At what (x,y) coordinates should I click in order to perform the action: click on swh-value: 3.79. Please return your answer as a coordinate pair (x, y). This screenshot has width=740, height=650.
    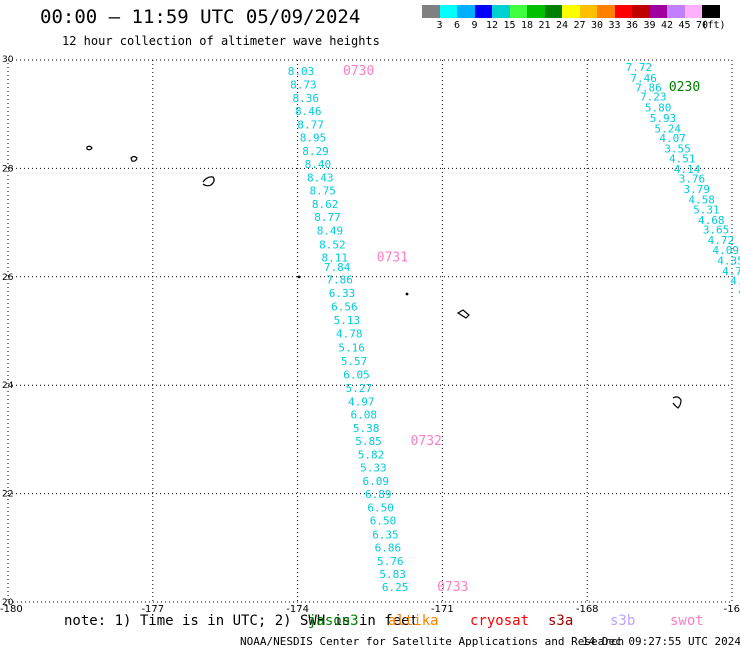
    Looking at the image, I should click on (697, 189).